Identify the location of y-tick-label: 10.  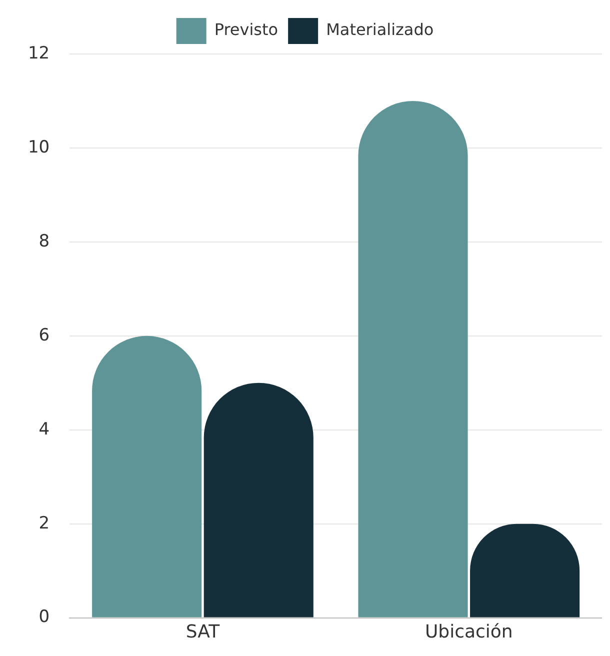
(39, 147).